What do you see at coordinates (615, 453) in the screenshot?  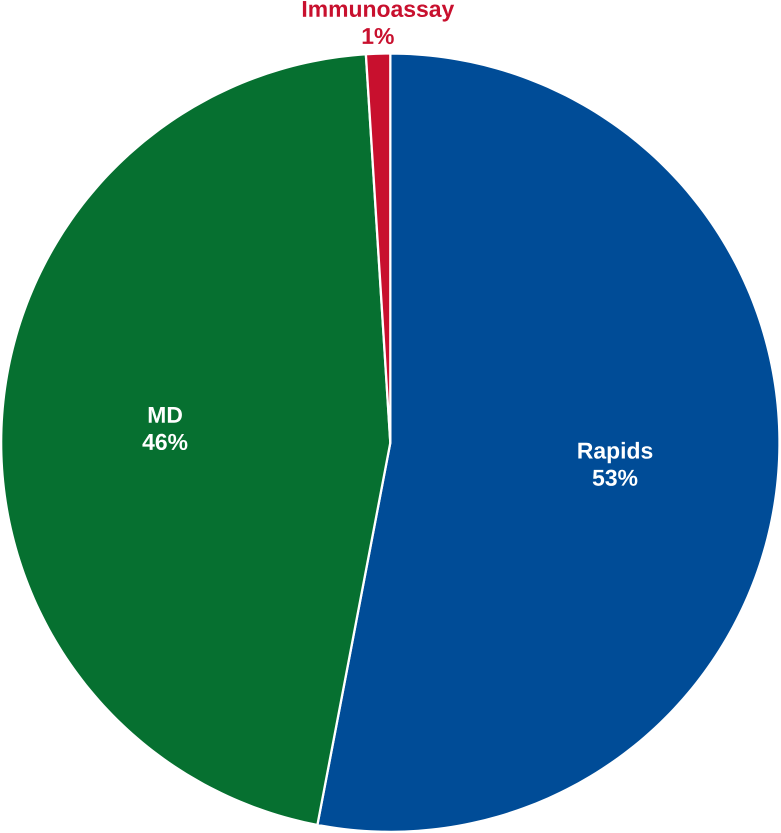 I see `slice-label: Rapids` at bounding box center [615, 453].